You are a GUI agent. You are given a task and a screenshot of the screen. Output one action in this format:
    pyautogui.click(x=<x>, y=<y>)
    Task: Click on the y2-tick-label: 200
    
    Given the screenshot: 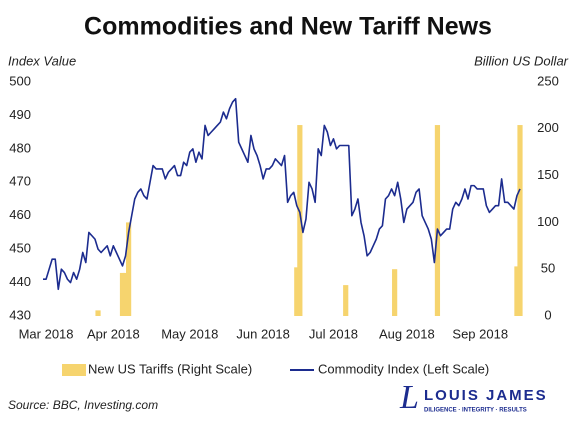 What is the action you would take?
    pyautogui.click(x=548, y=127)
    